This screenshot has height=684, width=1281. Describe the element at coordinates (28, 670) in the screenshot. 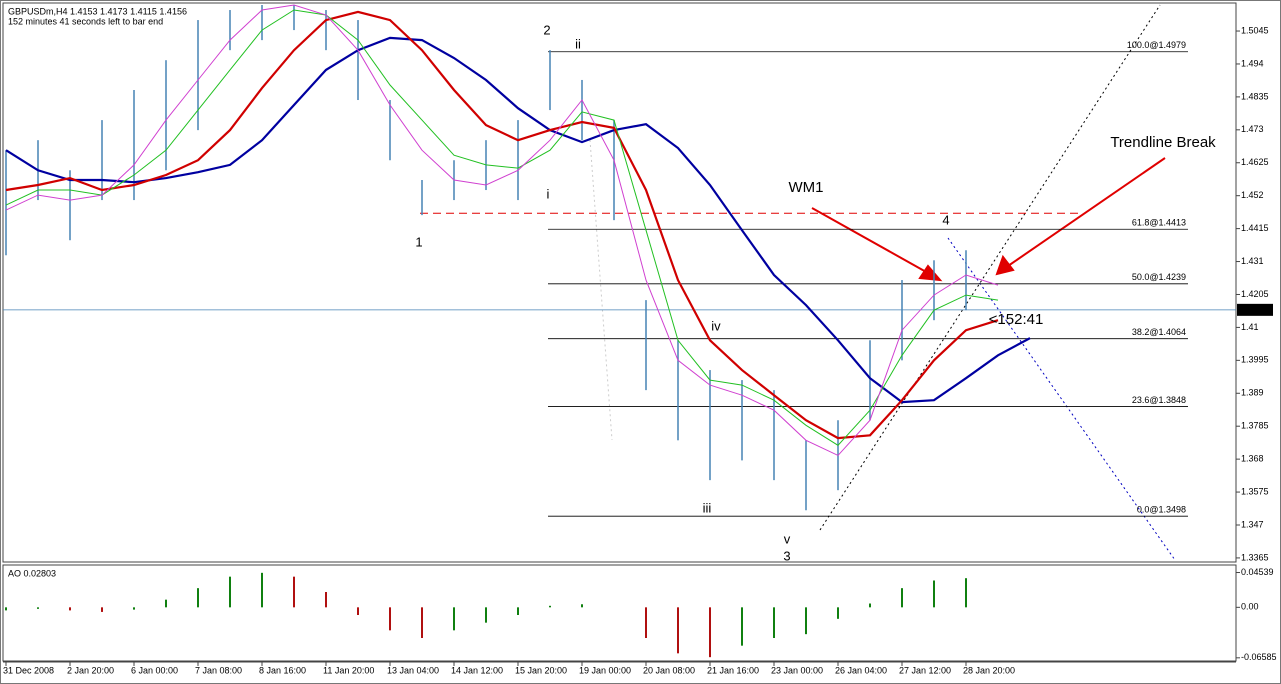

I see `x-tick-label: 31 Dec 2008` at that location.